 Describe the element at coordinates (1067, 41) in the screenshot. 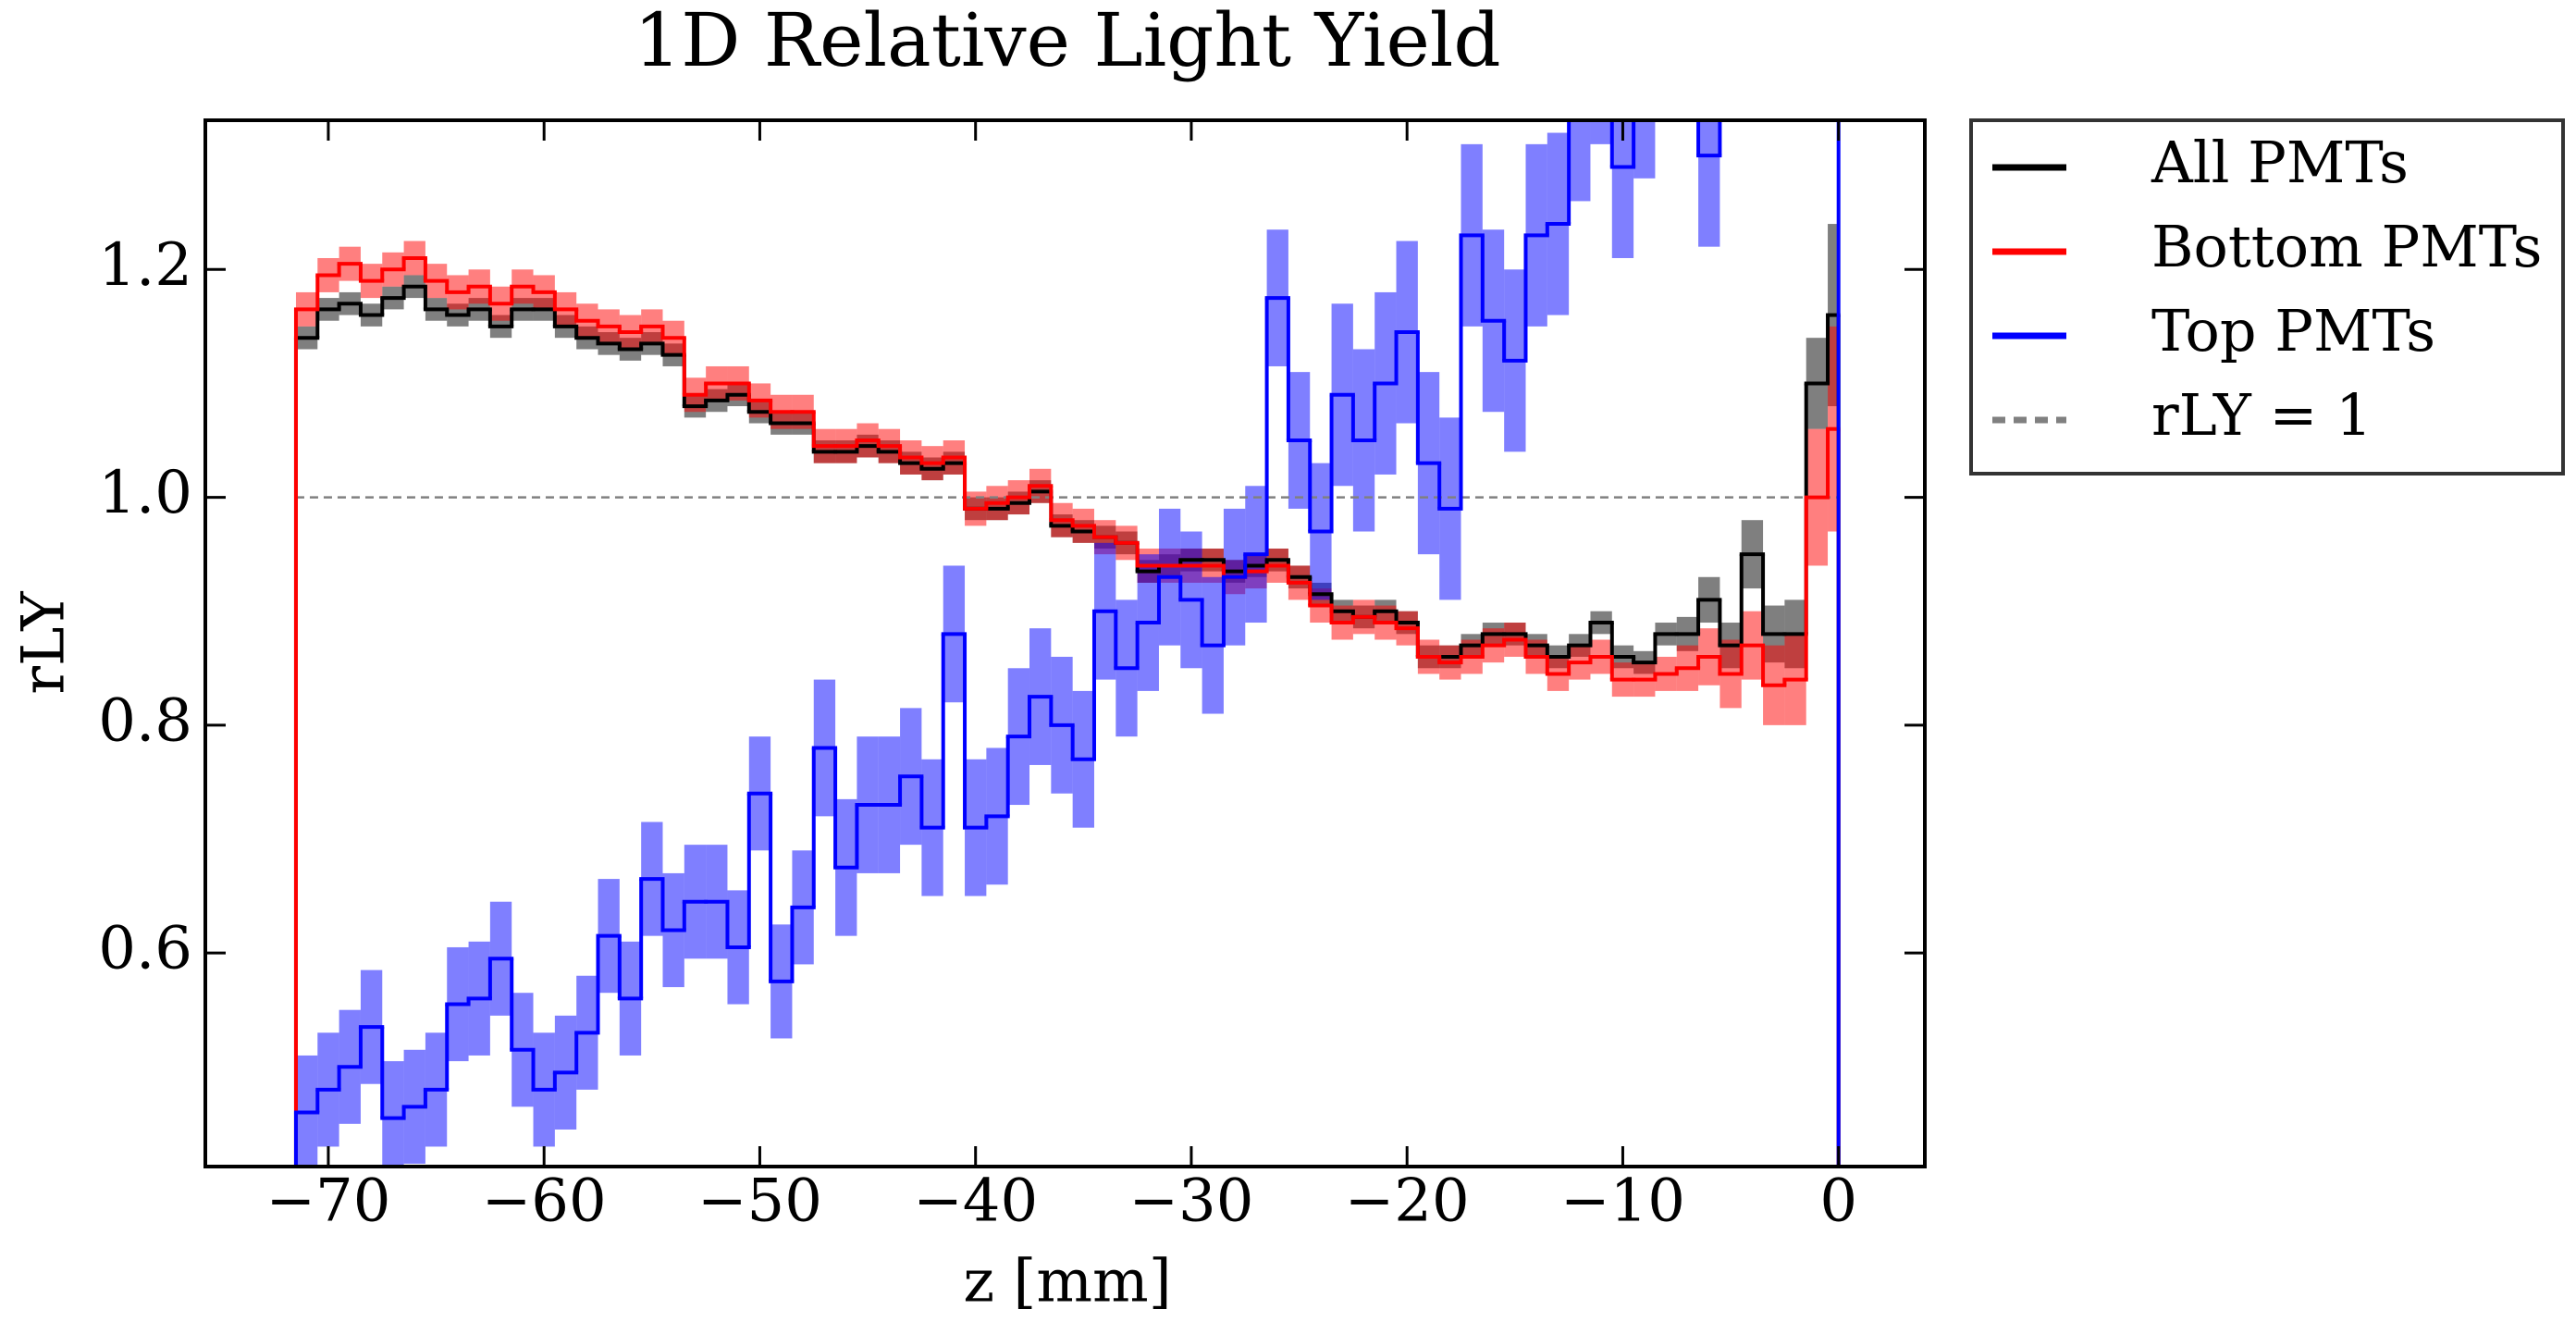

I see `chart-title: 1D Relative Light Yield` at that location.